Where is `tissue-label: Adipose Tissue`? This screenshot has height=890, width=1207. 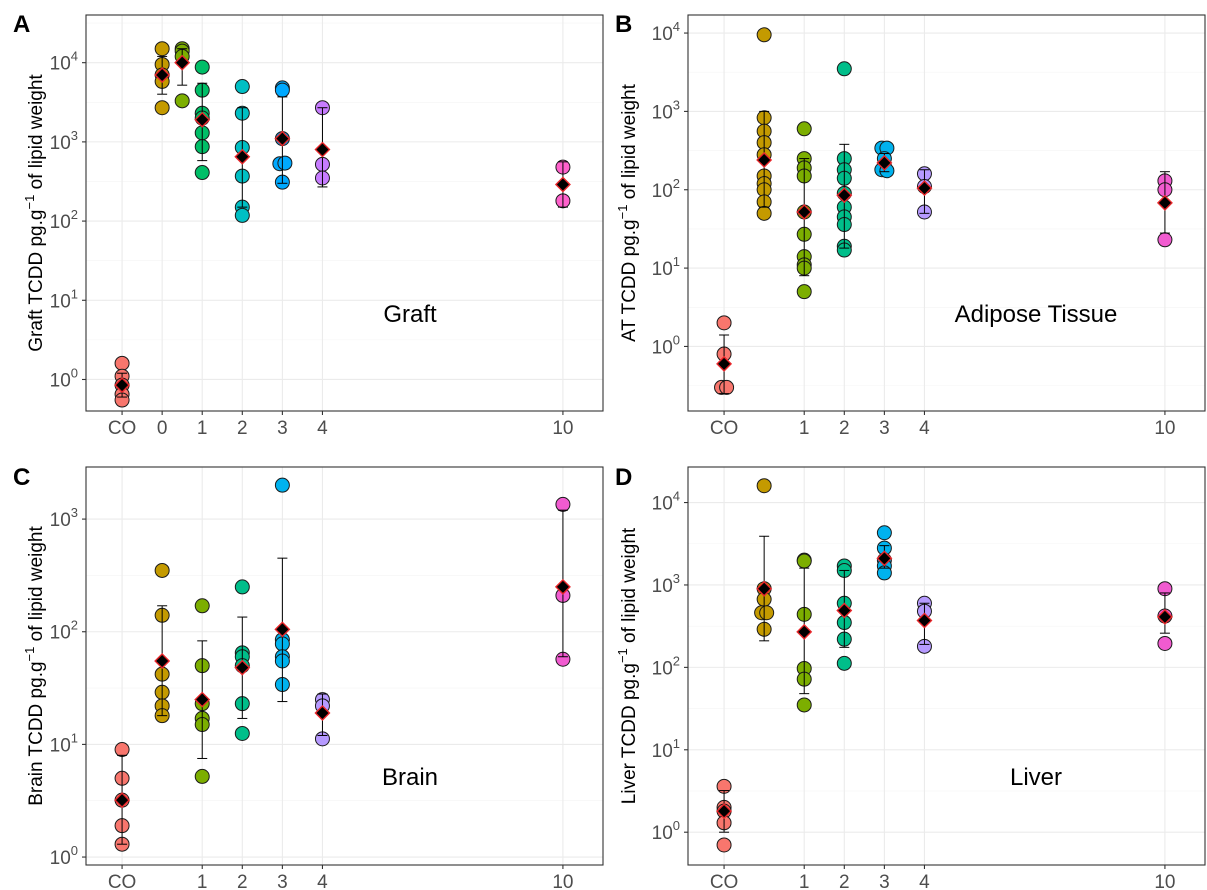 tissue-label: Adipose Tissue is located at coordinates (1036, 314).